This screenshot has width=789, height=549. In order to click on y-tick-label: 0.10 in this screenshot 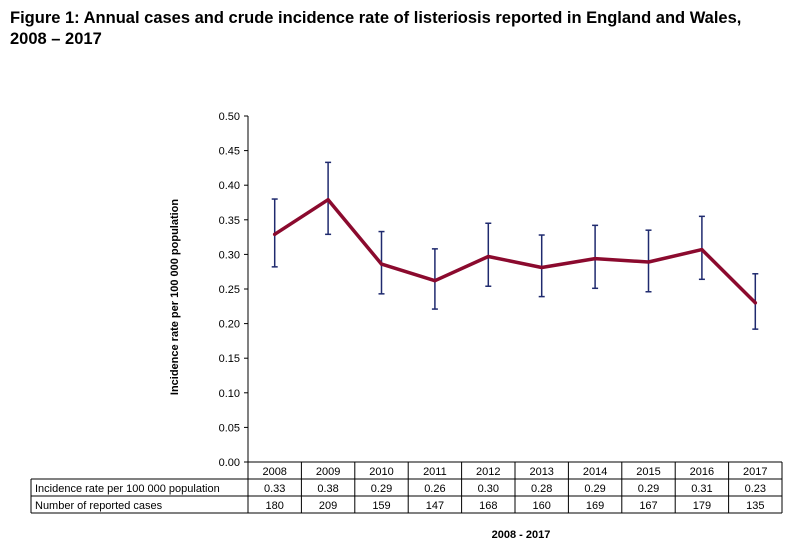, I will do `click(229, 394)`.